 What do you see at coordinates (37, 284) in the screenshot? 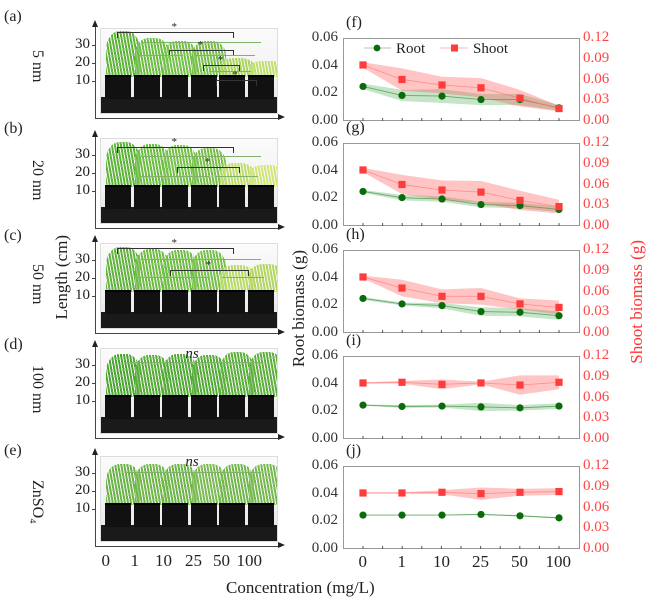
I see `row-label-50nm: 50 nm` at bounding box center [37, 284].